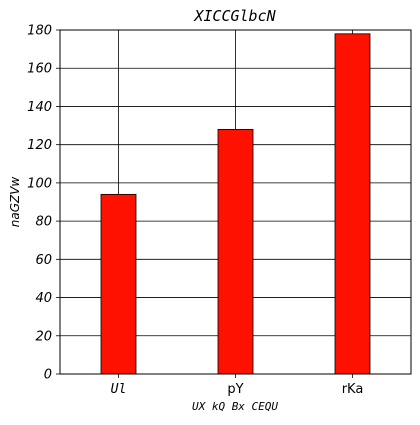  What do you see at coordinates (43, 260) in the screenshot?
I see `y-tick-label: 60` at bounding box center [43, 260].